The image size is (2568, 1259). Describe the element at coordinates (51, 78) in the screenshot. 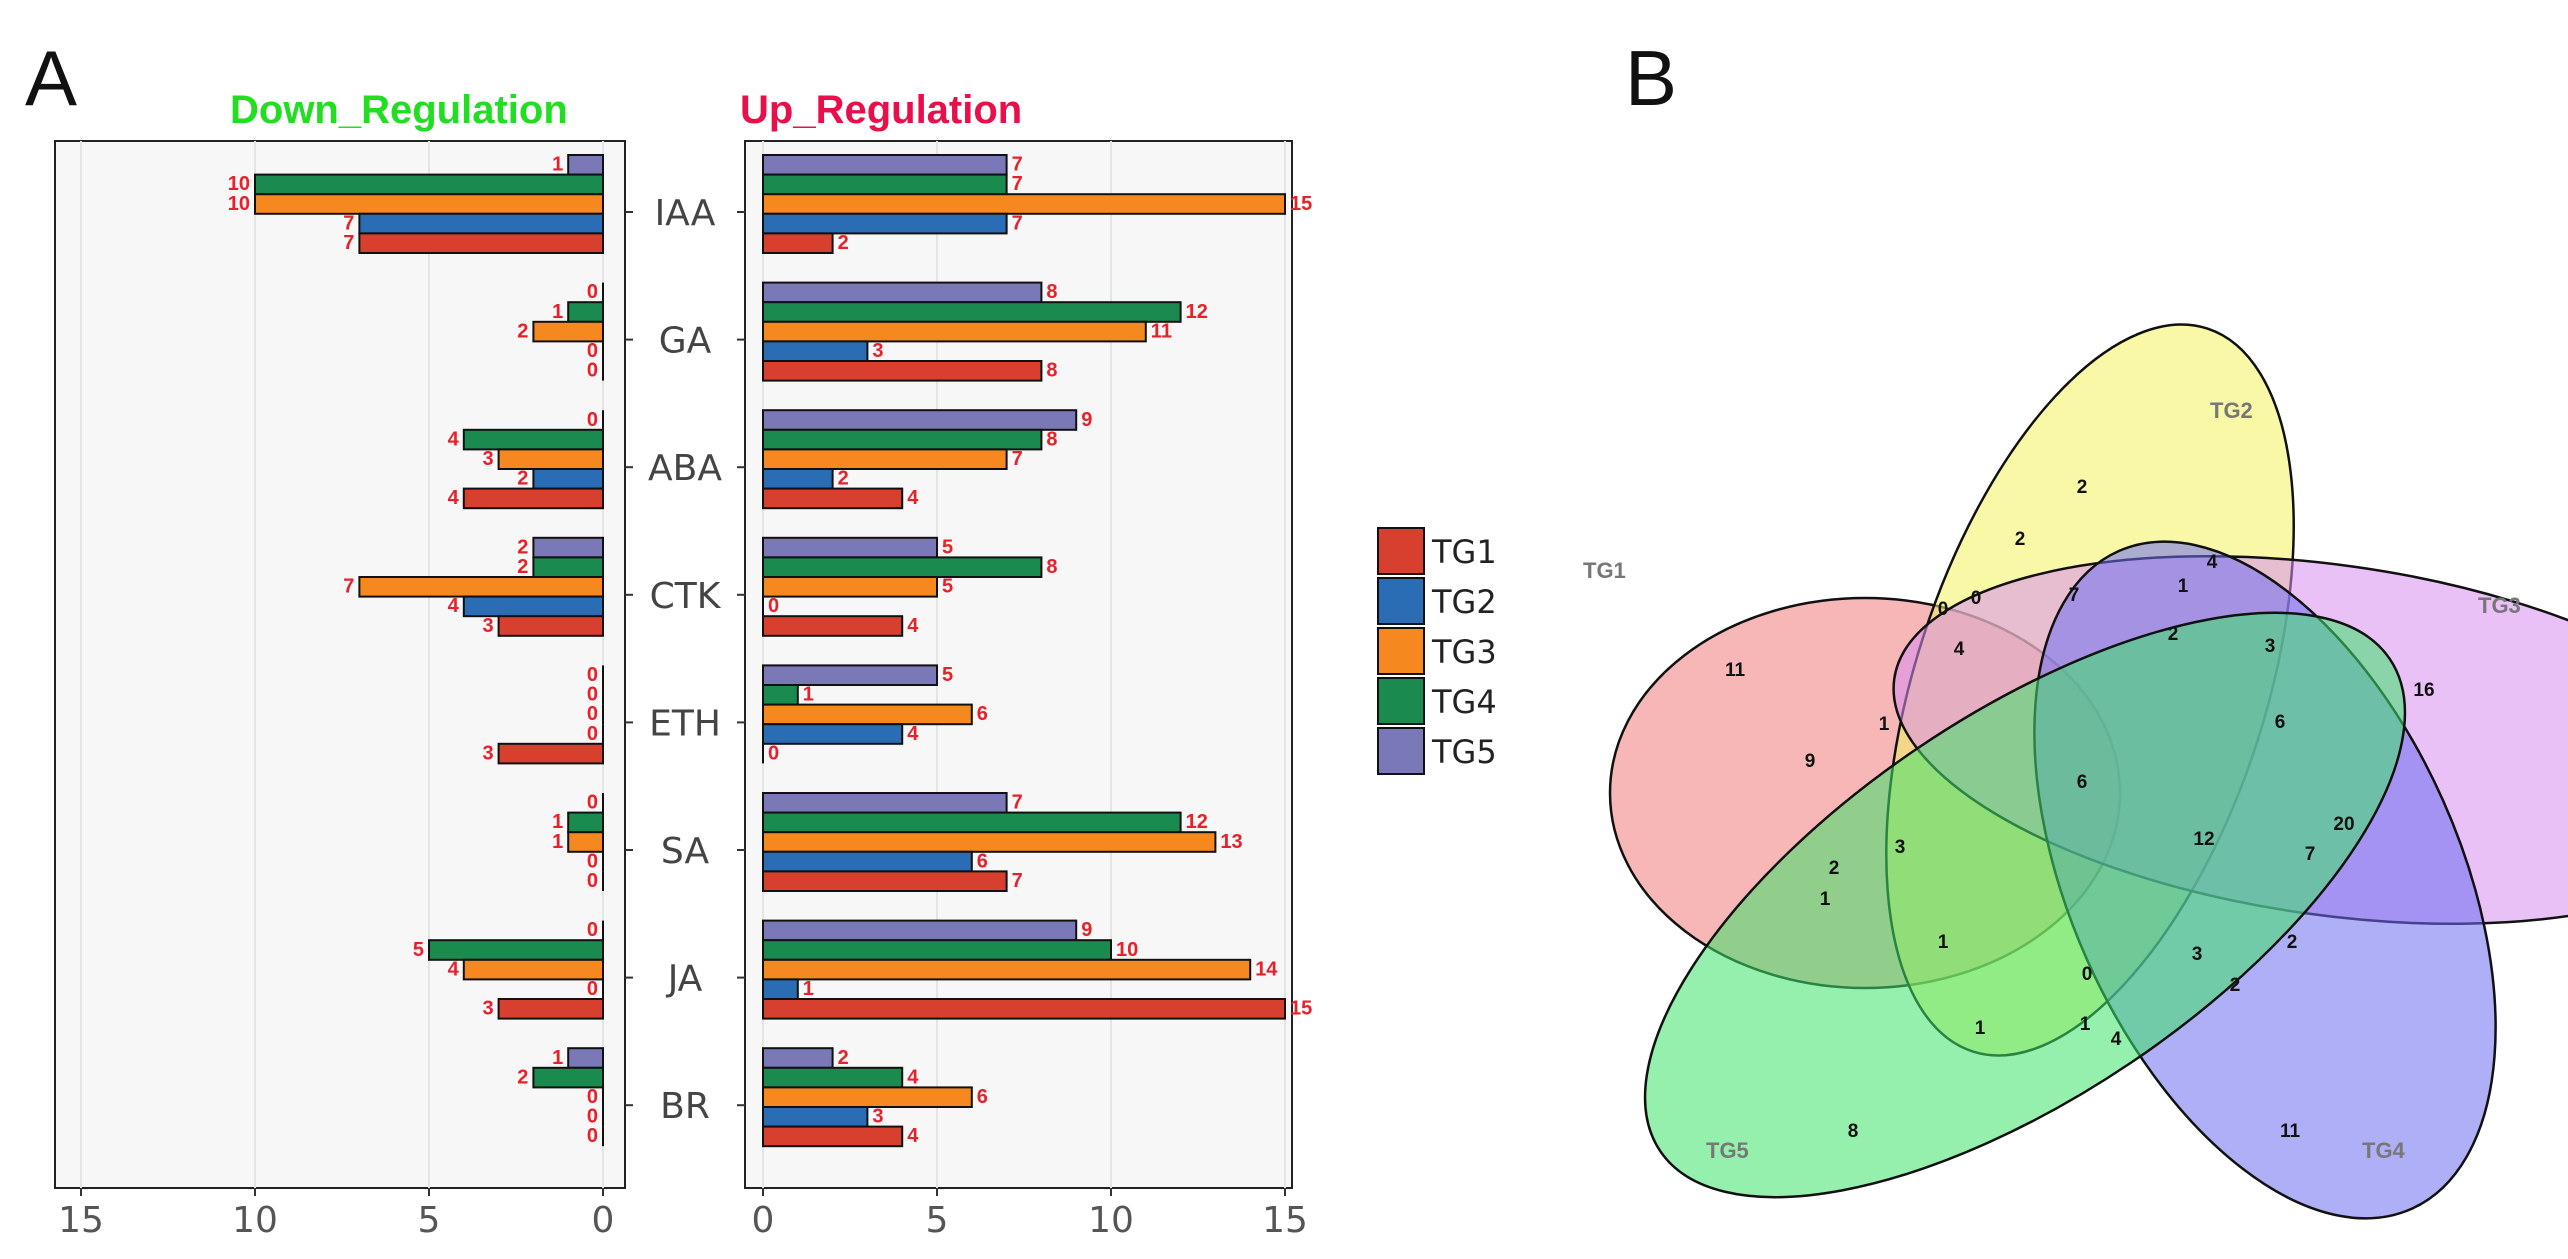

I see `panel-label-a: A` at that location.